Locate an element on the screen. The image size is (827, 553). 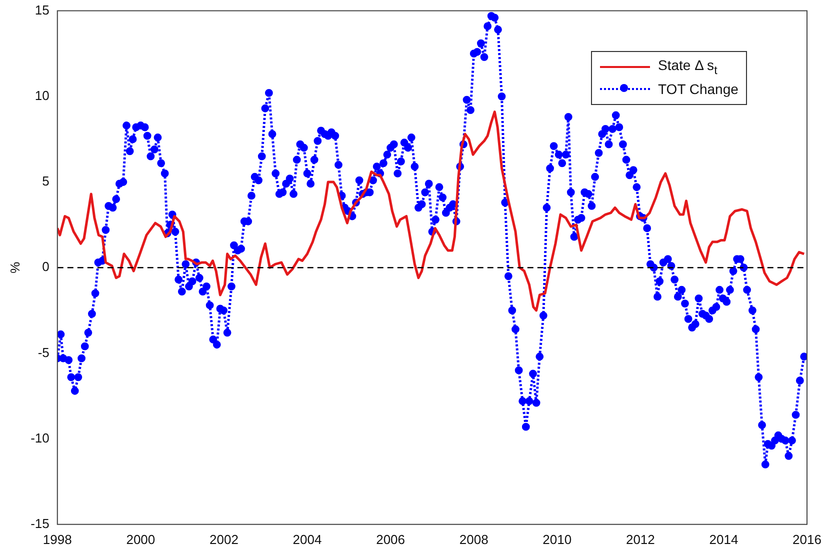
y-tick-label: 5 is located at coordinates (46, 181).